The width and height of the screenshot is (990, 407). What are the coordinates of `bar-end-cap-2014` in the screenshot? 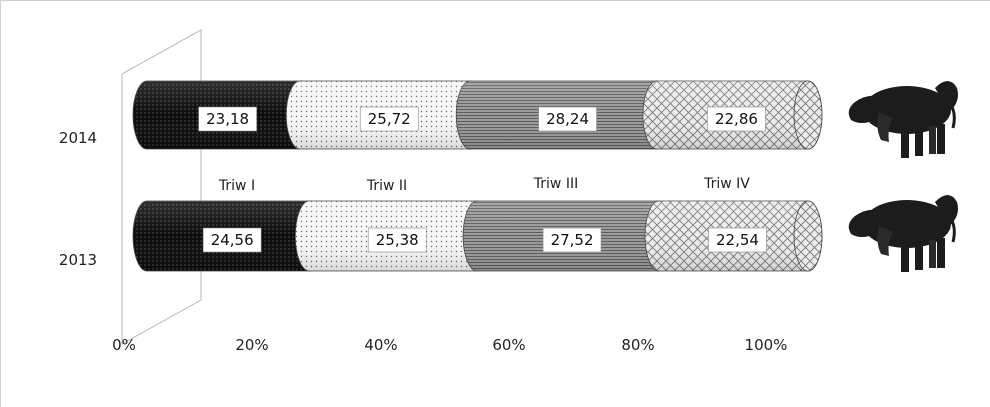 It's located at (808, 115).